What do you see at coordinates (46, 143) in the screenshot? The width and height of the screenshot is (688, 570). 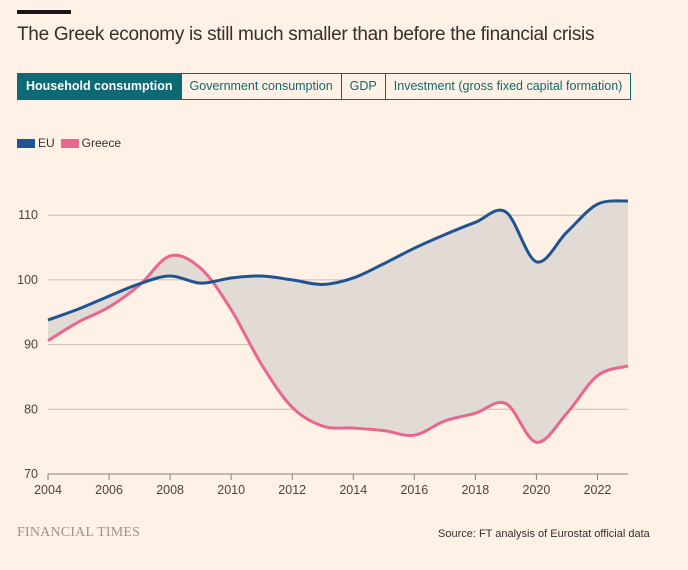 I see `legend-label-eu: EU` at bounding box center [46, 143].